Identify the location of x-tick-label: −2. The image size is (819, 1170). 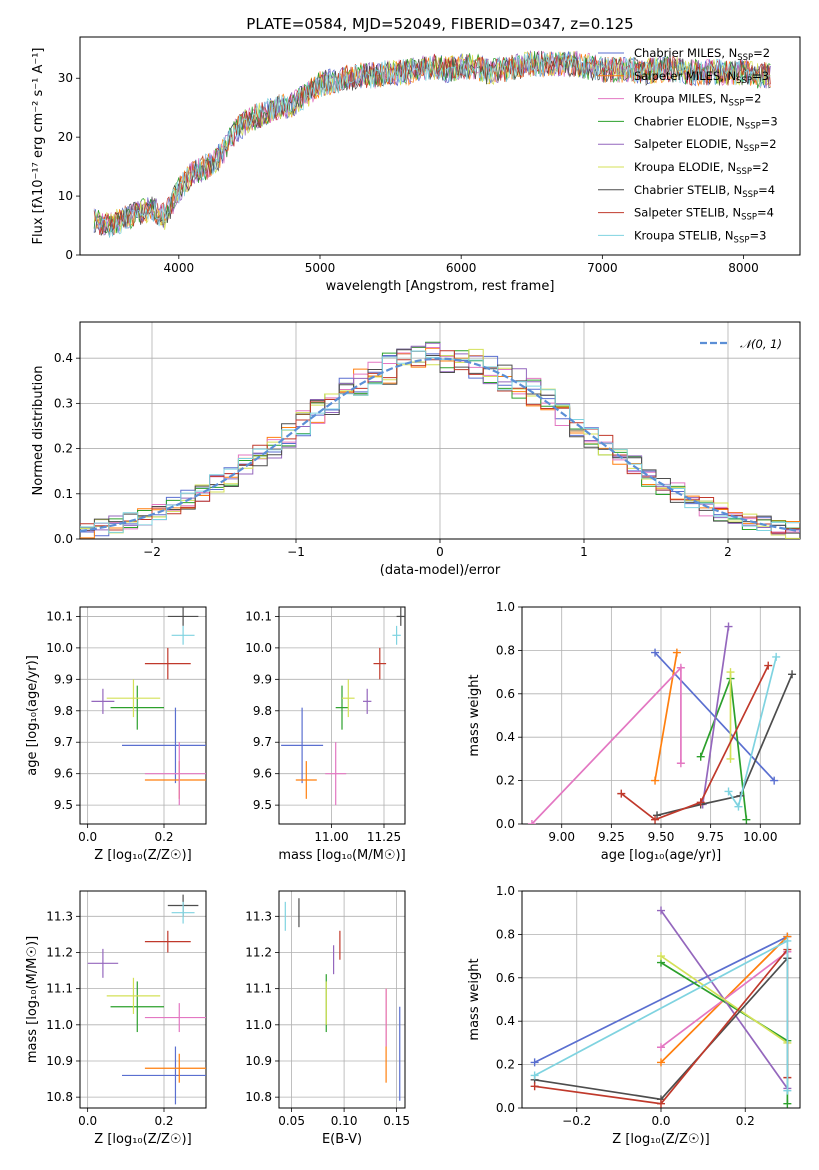
(152, 552).